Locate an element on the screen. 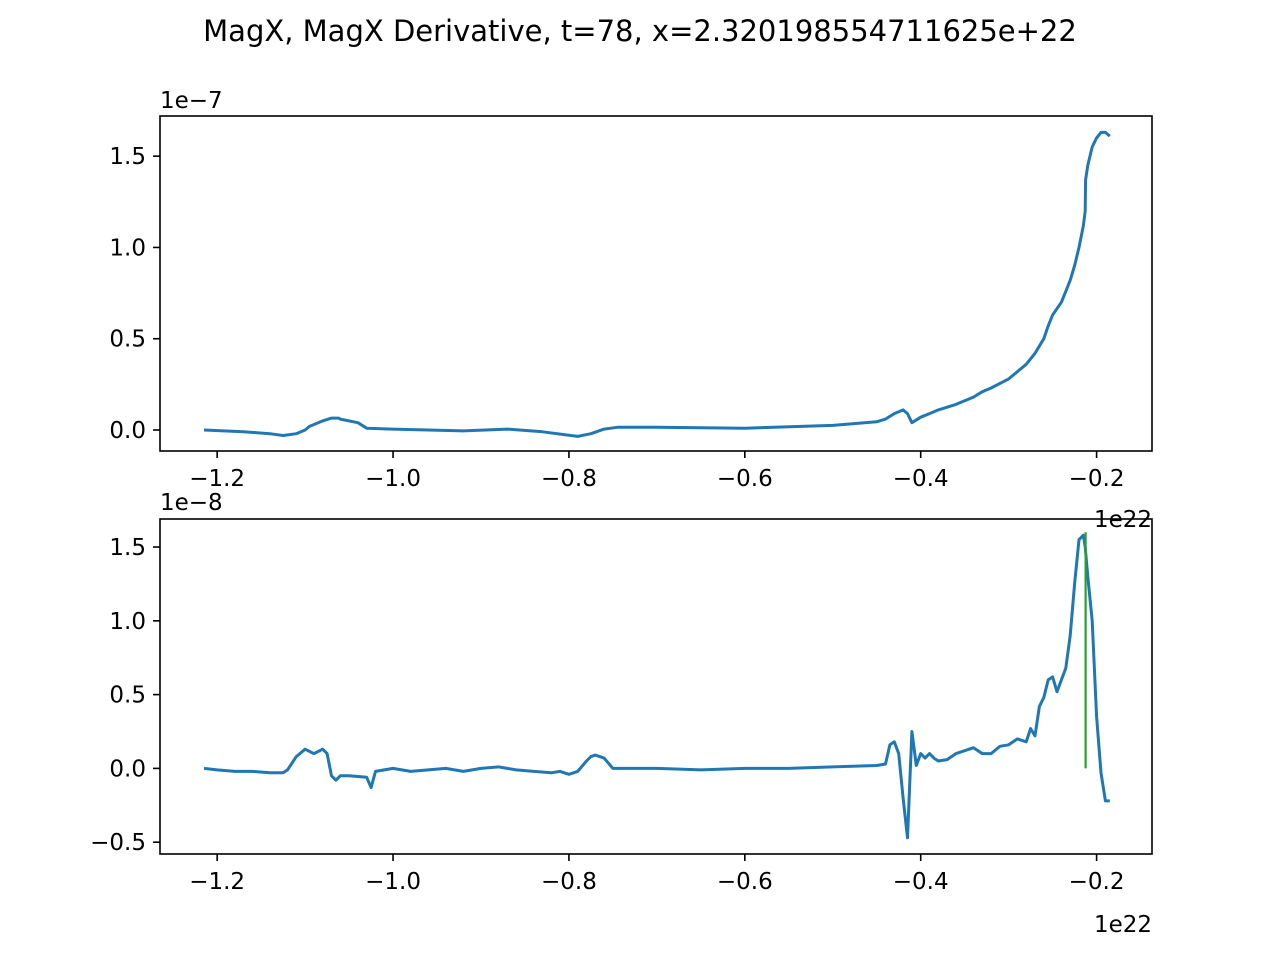 The image size is (1280, 960). y-offset-label: 1e−7 is located at coordinates (191, 101).